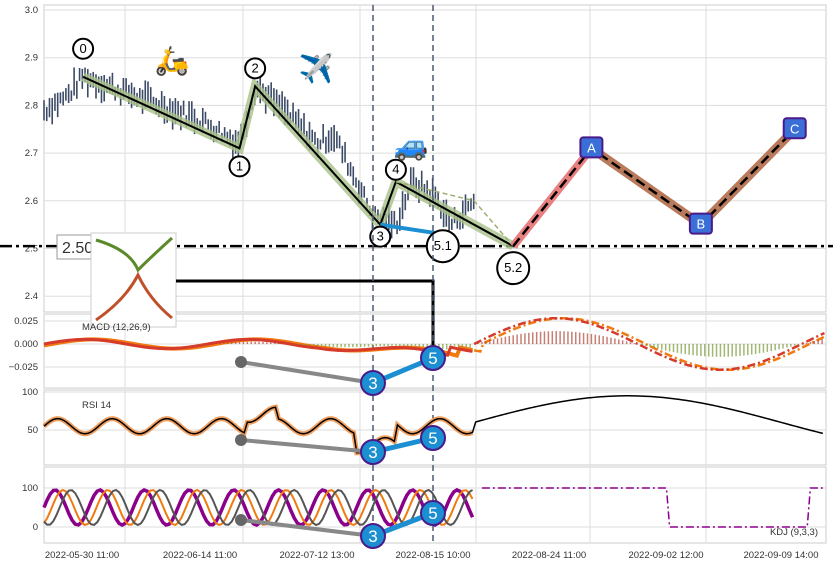 Image resolution: width=833 pixels, height=568 pixels. I want to click on macd-projection, so click(649, 344).